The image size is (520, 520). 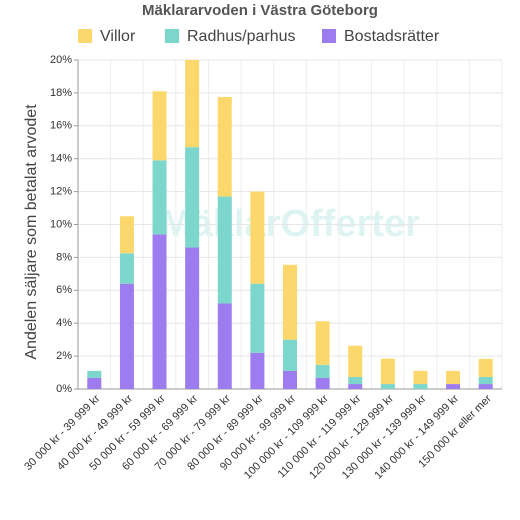 I want to click on y-tick-label: 12%, so click(x=61, y=192).